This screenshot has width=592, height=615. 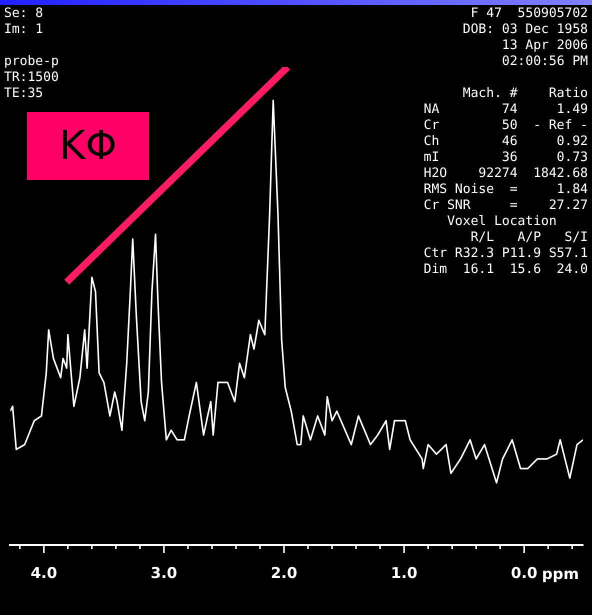 I want to click on text: F 47 550905702 DOB: 03 Dec 1958 13 Apr 2006 02:00:56 PM Mach. # Ratio NA 74 1.49 Cr 50 - Ref - Ch 46 0.92 mI 36 0.73 H2O 92274 1842.68 RMS Noise = 1.84 Cr SNR = 27.27 Voxel Location R/L A/P S/I Ctr R32.3 P11.9 S57.1 Dim 16.1 15.6 24.0, so click(x=506, y=141).